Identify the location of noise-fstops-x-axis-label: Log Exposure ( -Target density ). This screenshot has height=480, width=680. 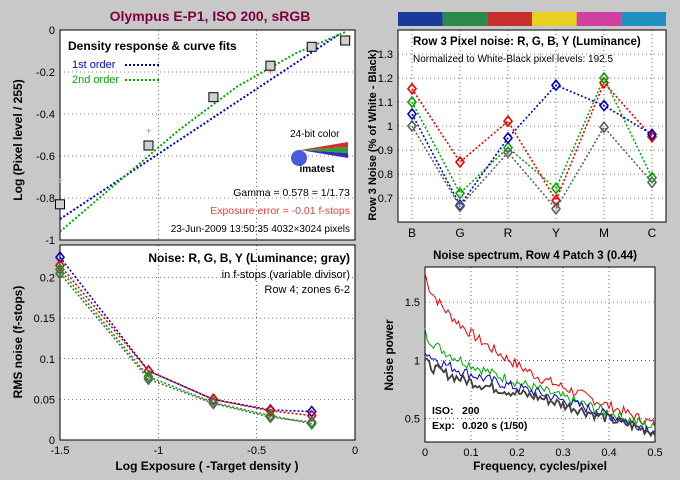
(206, 466).